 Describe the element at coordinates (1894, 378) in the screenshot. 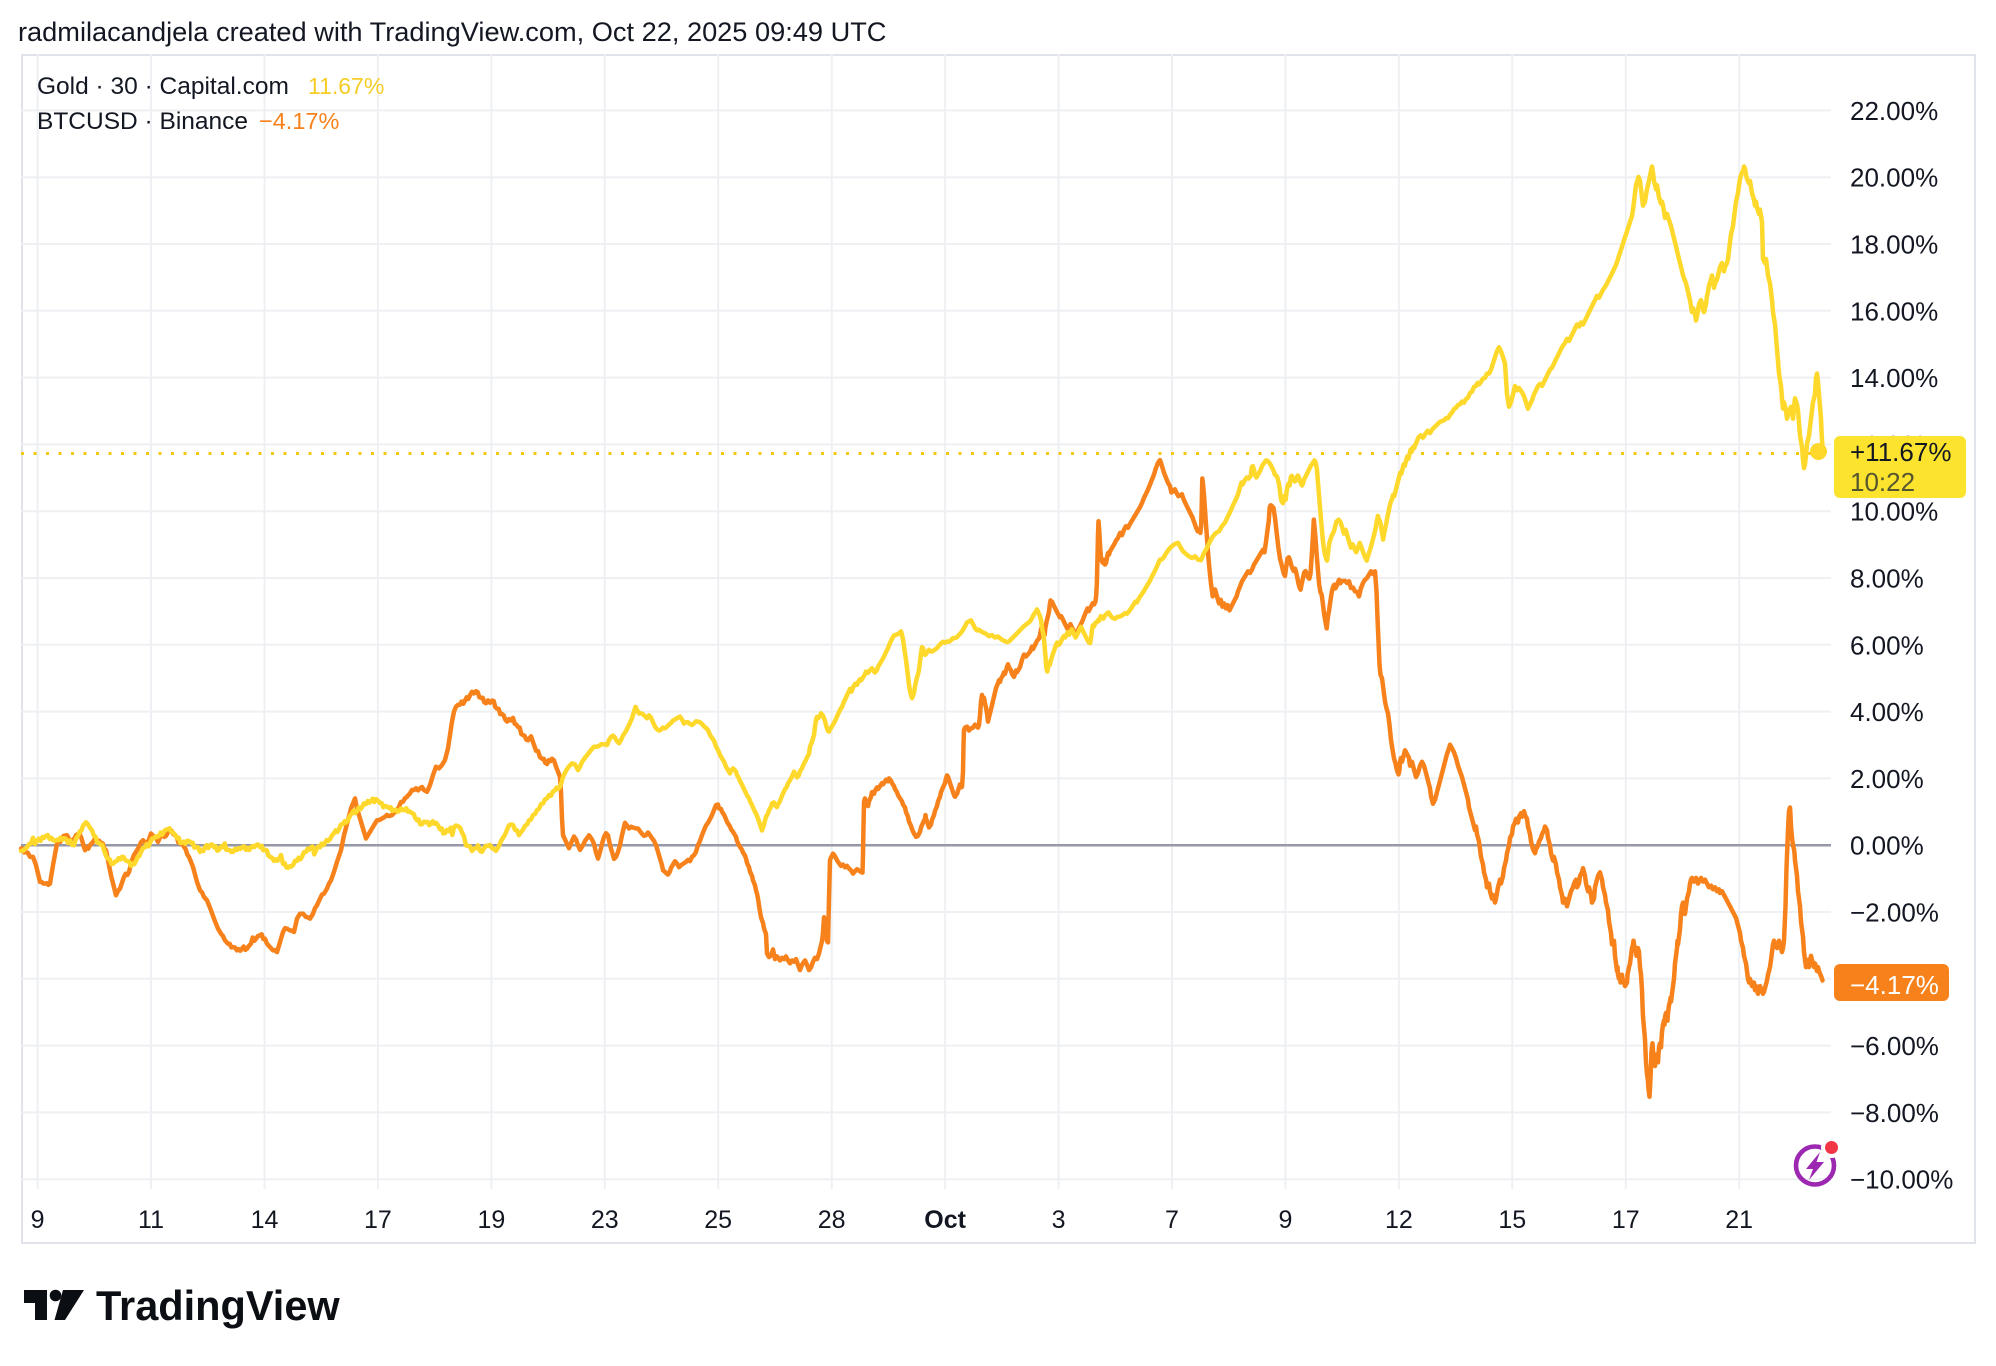

I see `svg-text: 14.00%` at that location.